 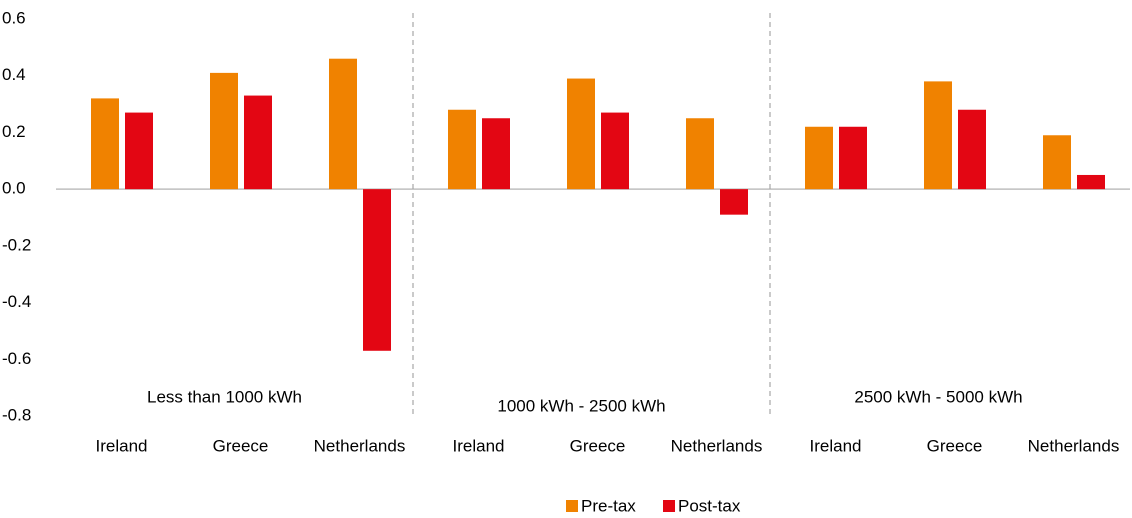 What do you see at coordinates (16, 244) in the screenshot?
I see `y-tick-label: -0.2` at bounding box center [16, 244].